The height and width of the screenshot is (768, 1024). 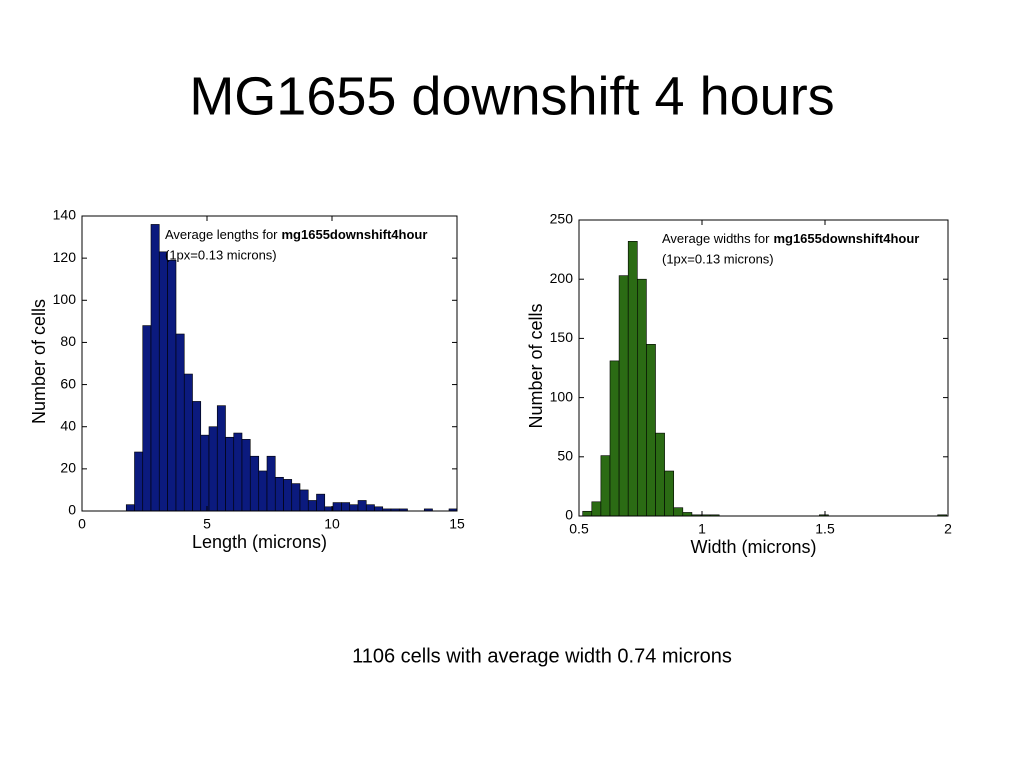 What do you see at coordinates (716, 238) in the screenshot?
I see `annotation-text: Average widths for` at bounding box center [716, 238].